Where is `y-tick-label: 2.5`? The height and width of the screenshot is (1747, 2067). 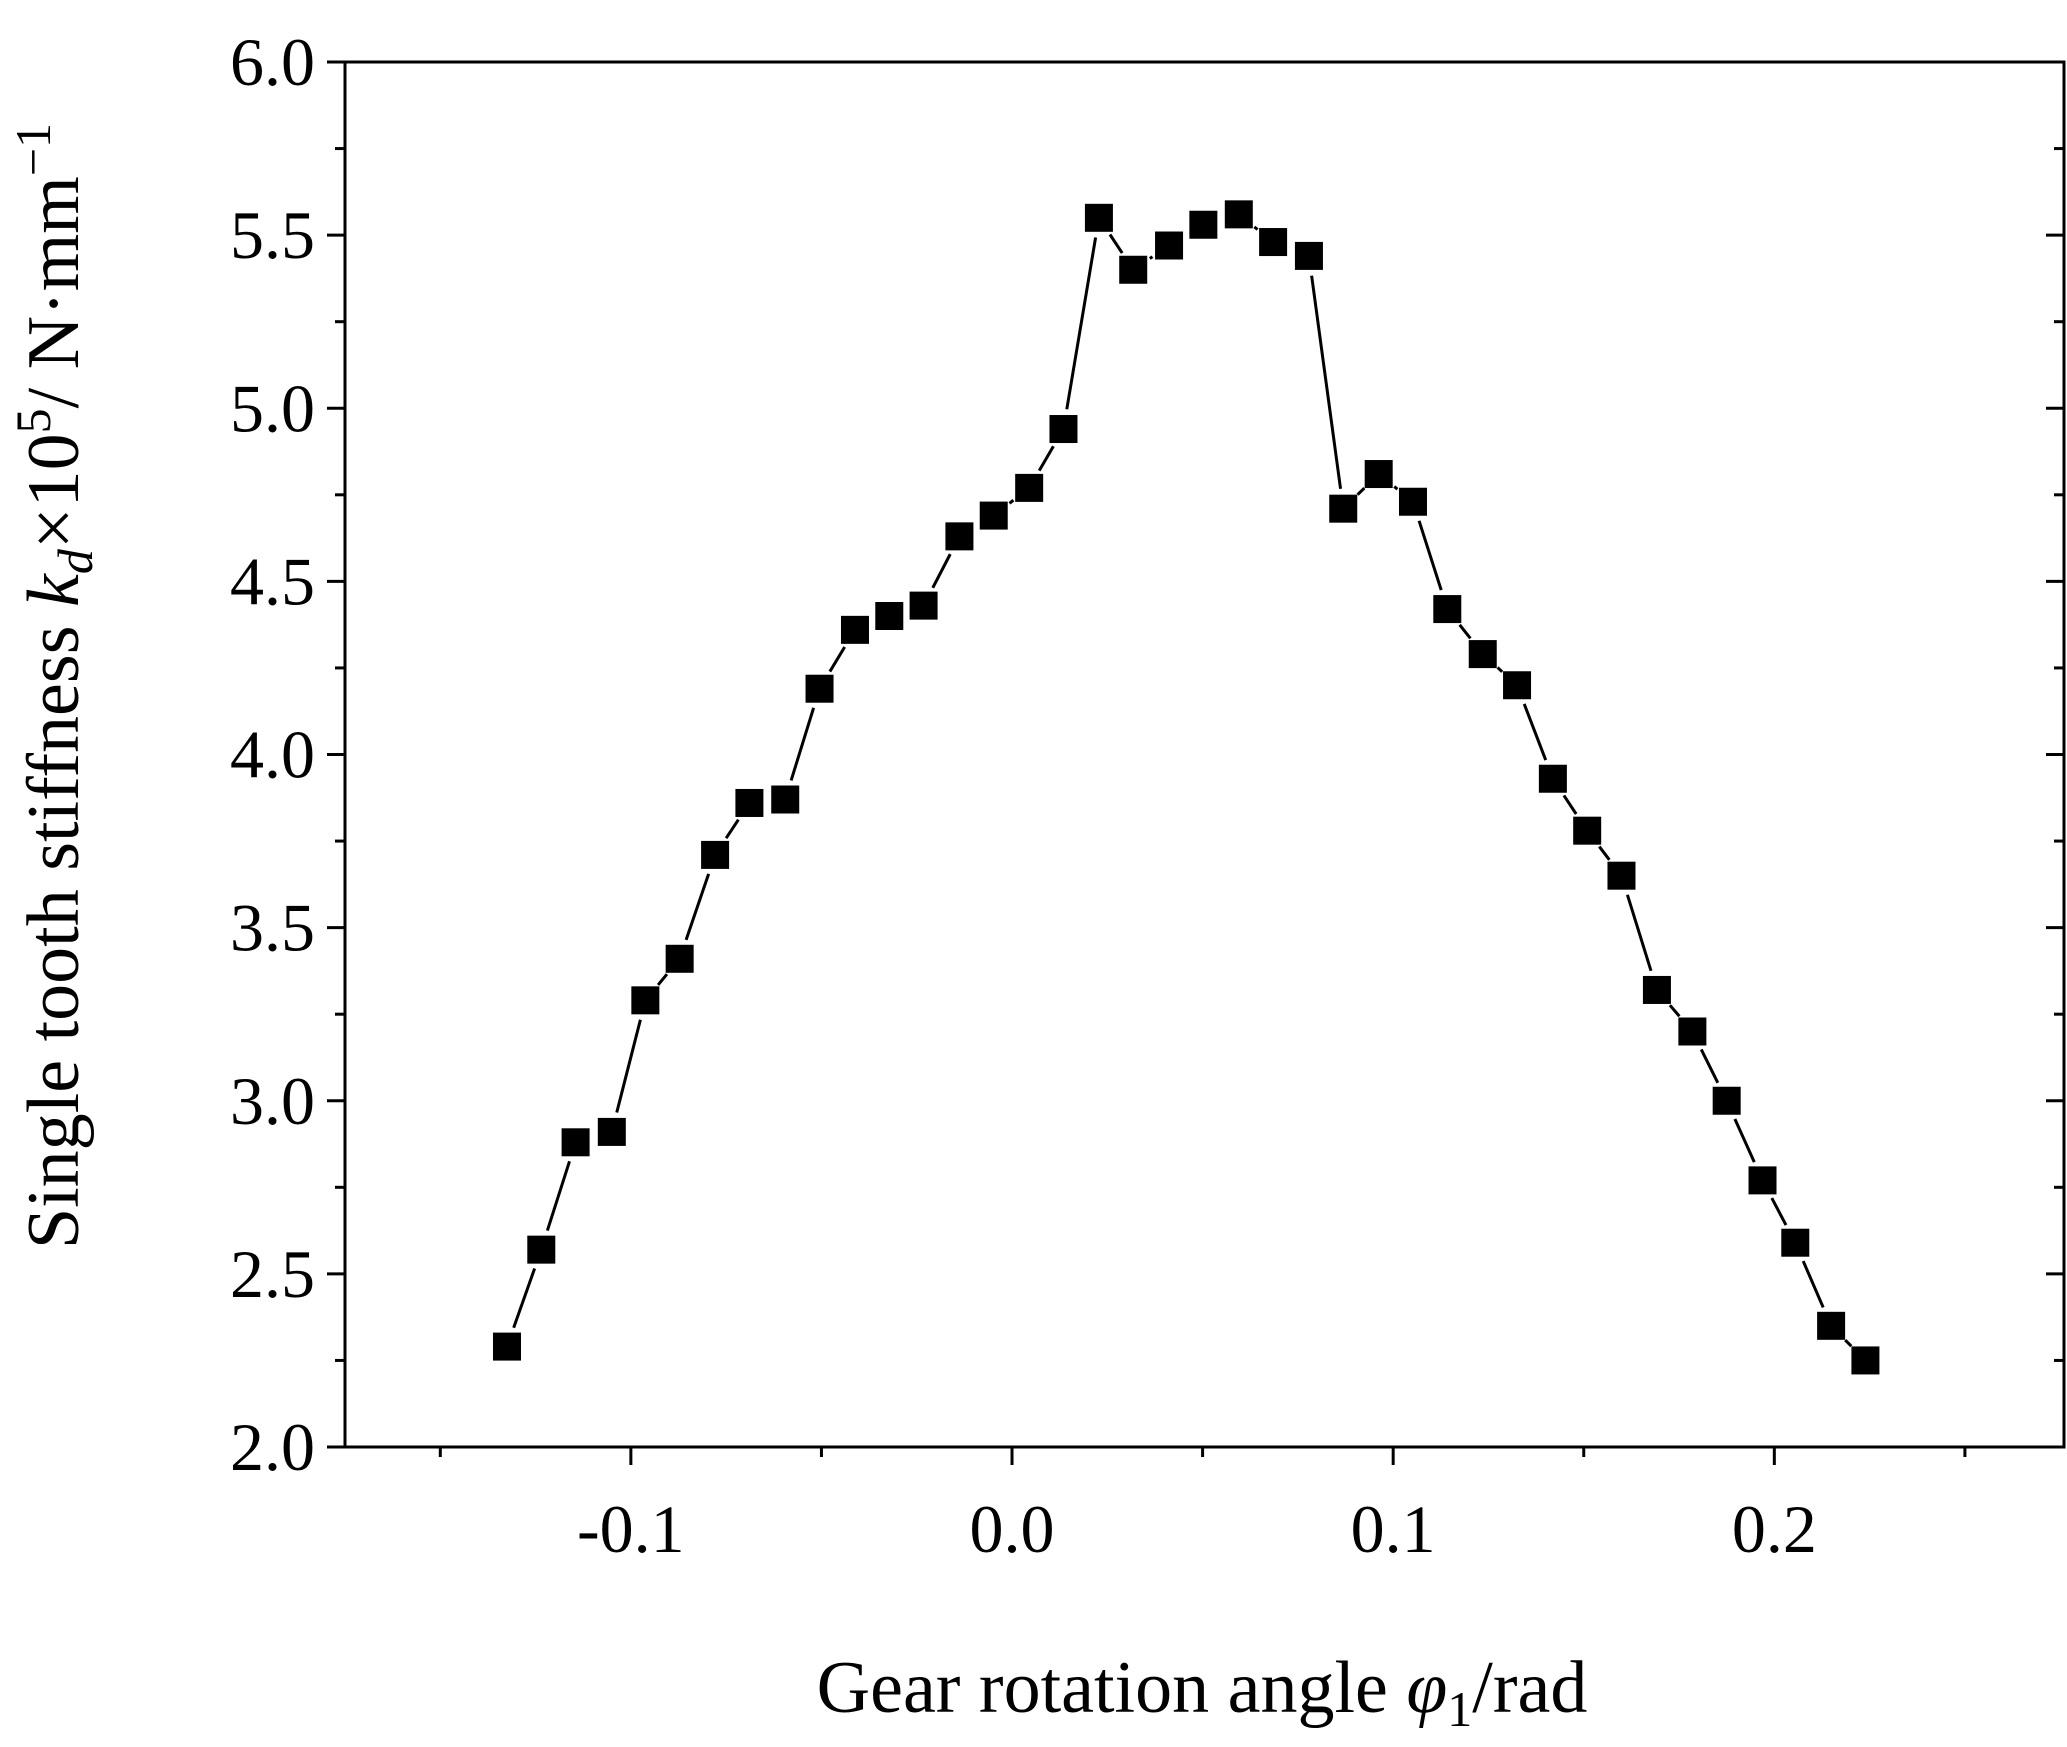 y-tick-label: 2.5 is located at coordinates (272, 1274).